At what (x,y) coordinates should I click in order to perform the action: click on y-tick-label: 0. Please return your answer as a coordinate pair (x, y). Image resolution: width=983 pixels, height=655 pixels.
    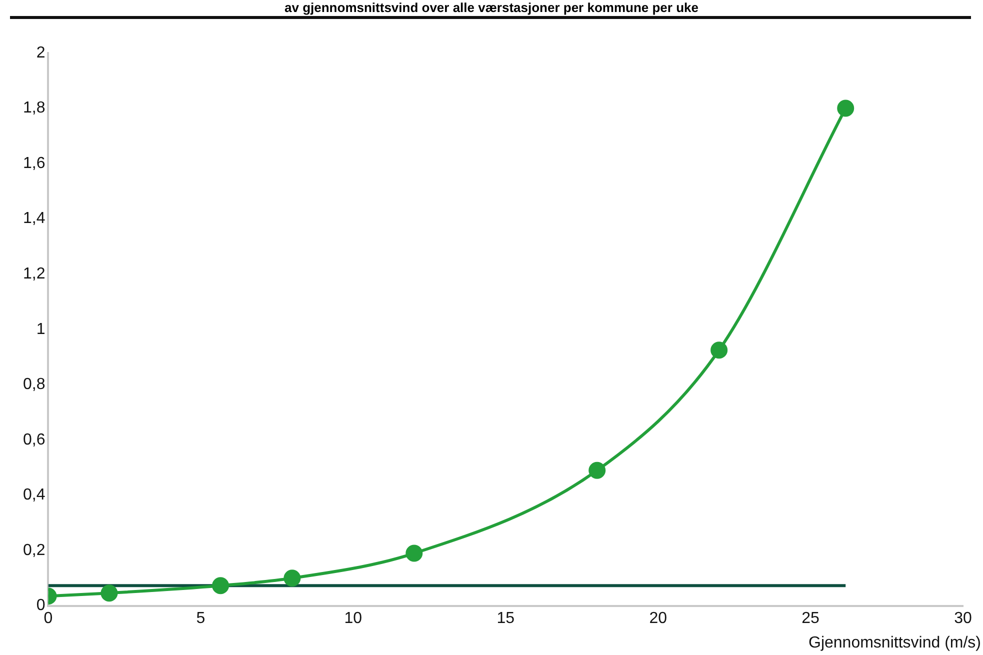
    Looking at the image, I should click on (41, 605).